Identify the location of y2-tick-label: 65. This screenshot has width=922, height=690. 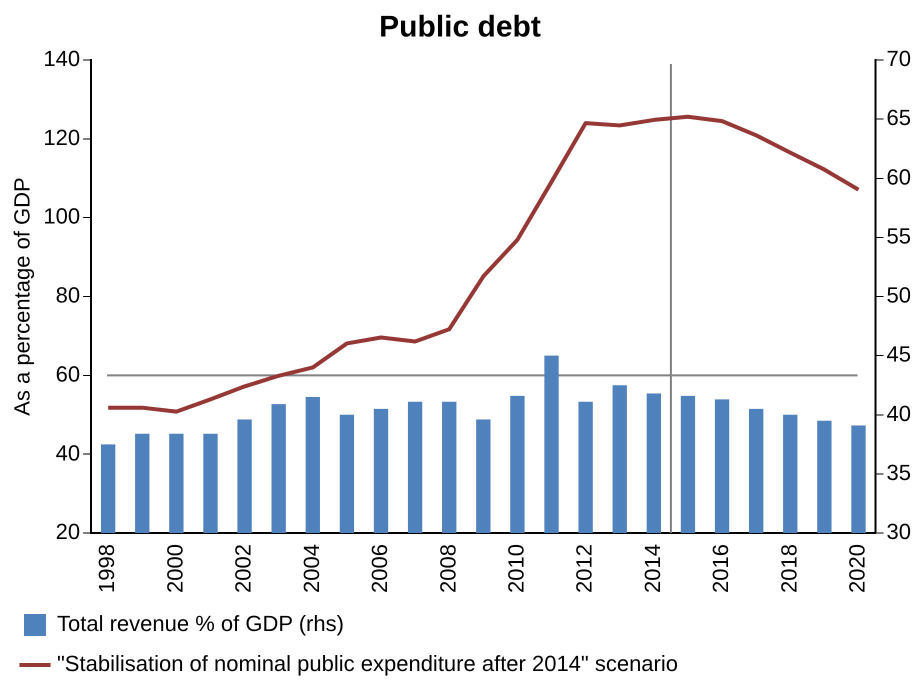
(899, 117).